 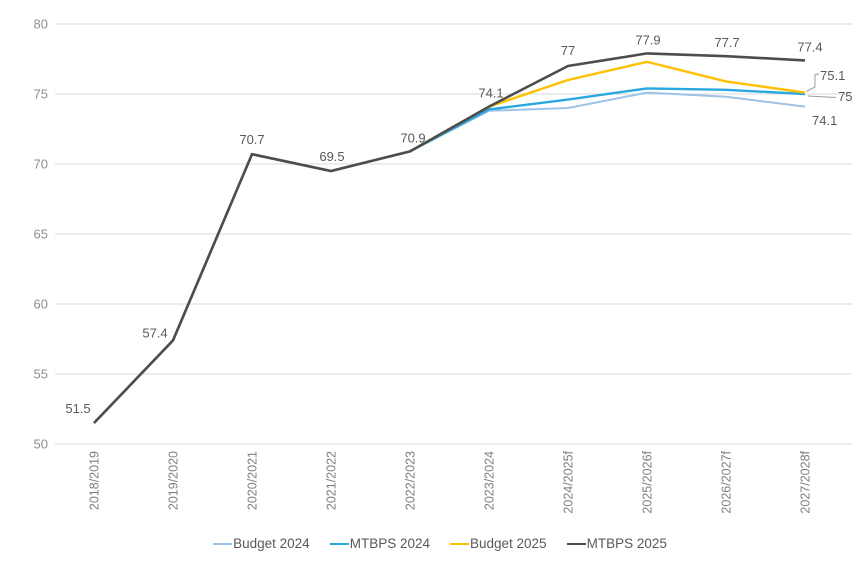 What do you see at coordinates (411, 480) in the screenshot?
I see `x-axis-category-label: 2022/2023` at bounding box center [411, 480].